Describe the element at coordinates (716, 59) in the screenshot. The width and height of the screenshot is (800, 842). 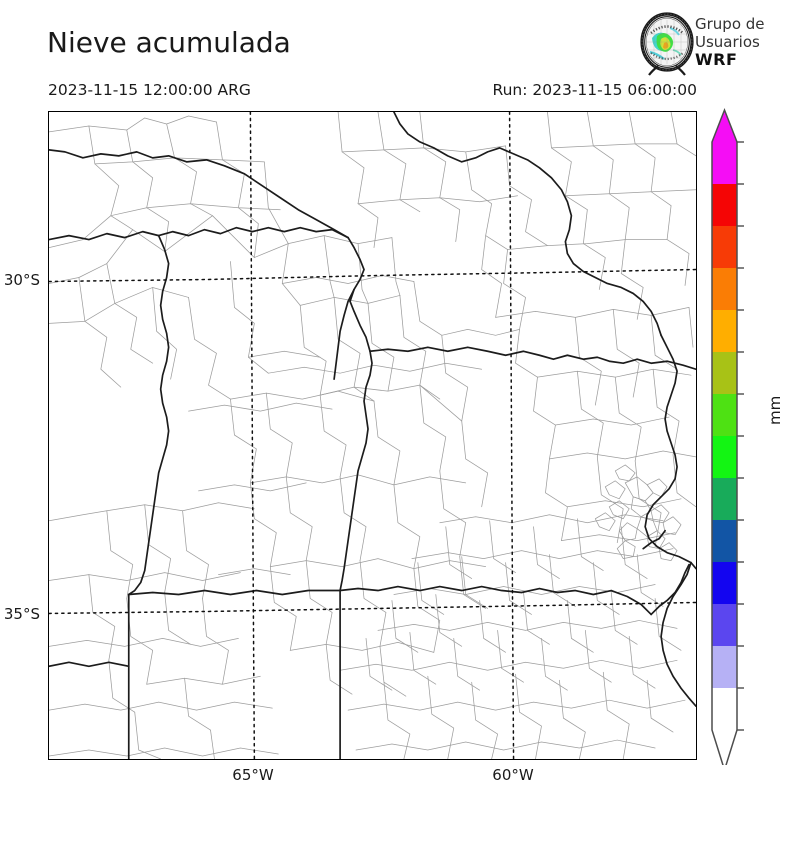
I see `logo-line-3: WRF` at that location.